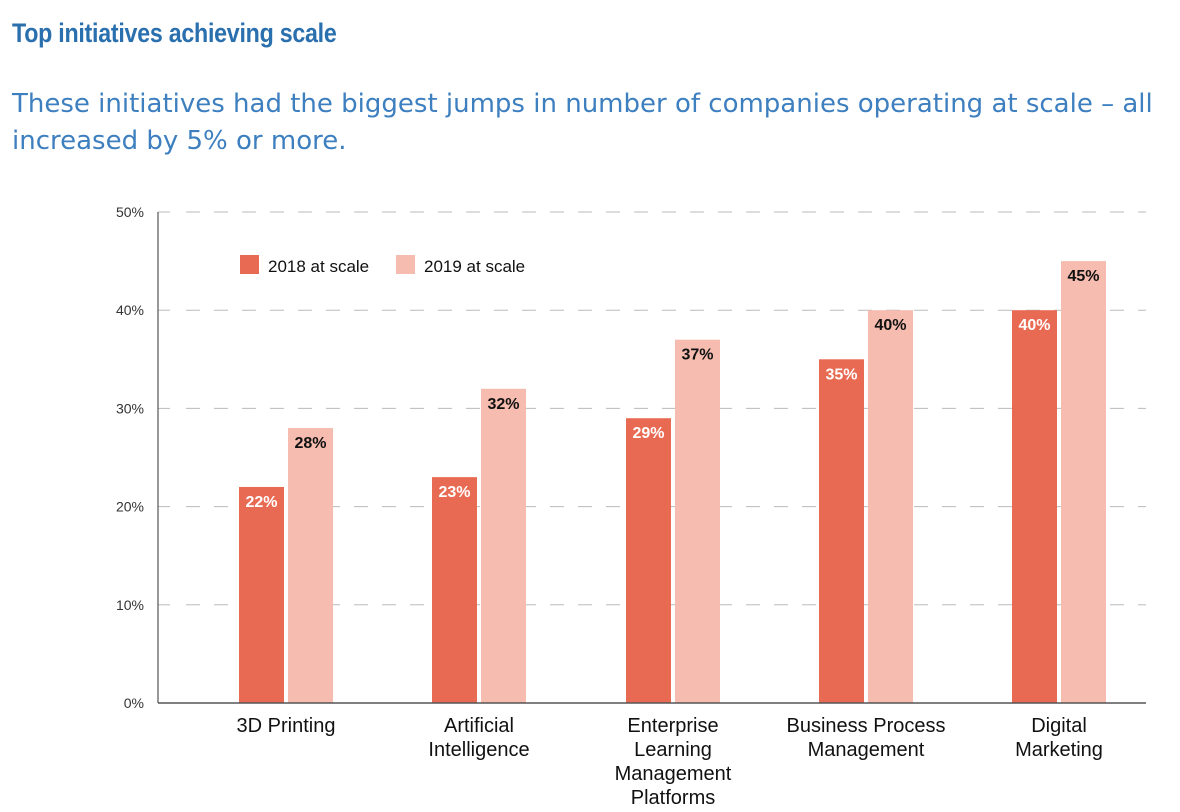 This screenshot has width=1180, height=812. What do you see at coordinates (318, 266) in the screenshot?
I see `legend-label-2018: 2018 at scale` at bounding box center [318, 266].